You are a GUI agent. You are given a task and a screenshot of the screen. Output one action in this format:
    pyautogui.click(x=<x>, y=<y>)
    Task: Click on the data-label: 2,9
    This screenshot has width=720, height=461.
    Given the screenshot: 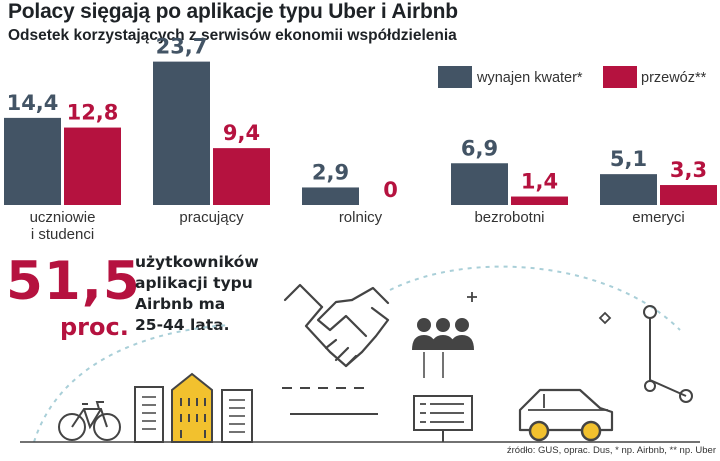 What is the action you would take?
    pyautogui.click(x=330, y=172)
    